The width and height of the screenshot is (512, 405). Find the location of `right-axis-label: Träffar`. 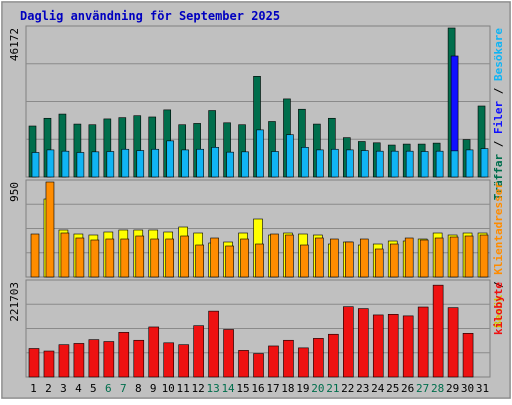

right-axis-label: Träffar is located at coordinates (498, 176).